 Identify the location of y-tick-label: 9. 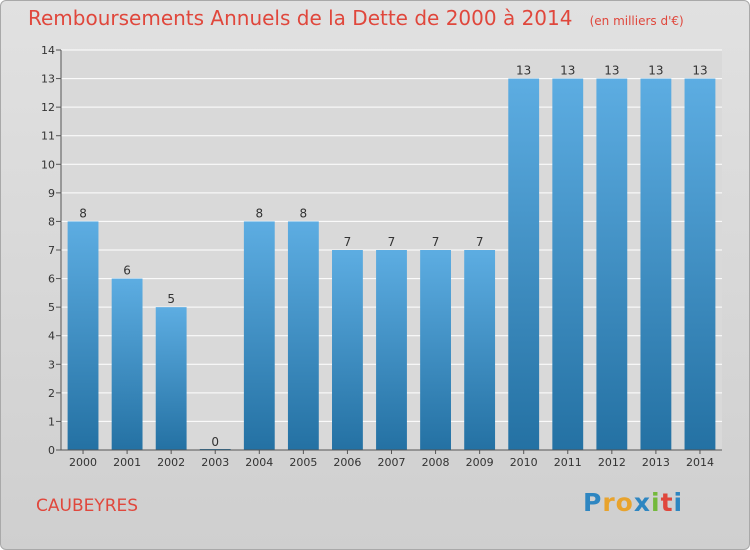
(51, 193).